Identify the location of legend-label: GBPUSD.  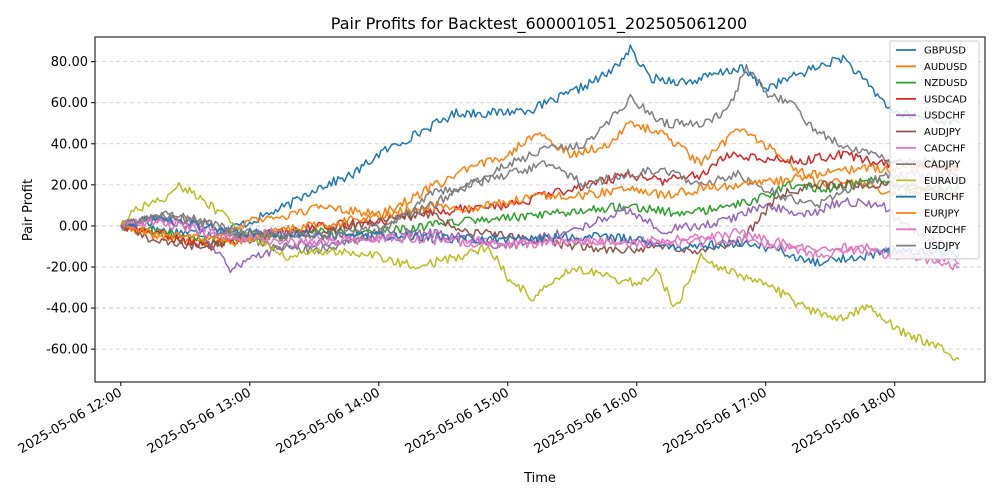
(945, 51).